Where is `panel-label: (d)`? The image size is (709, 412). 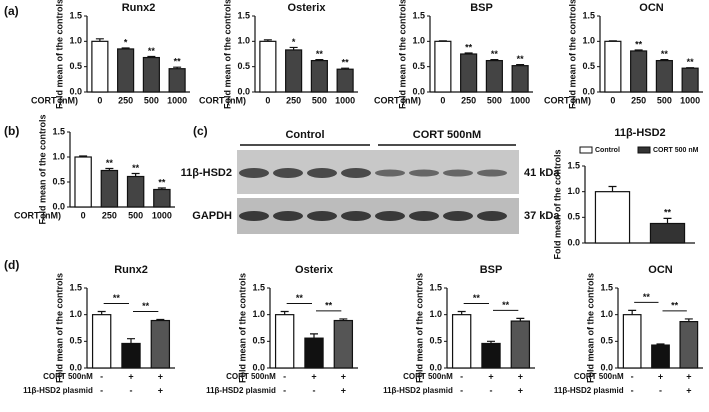 panel-label: (d) is located at coordinates (11, 265).